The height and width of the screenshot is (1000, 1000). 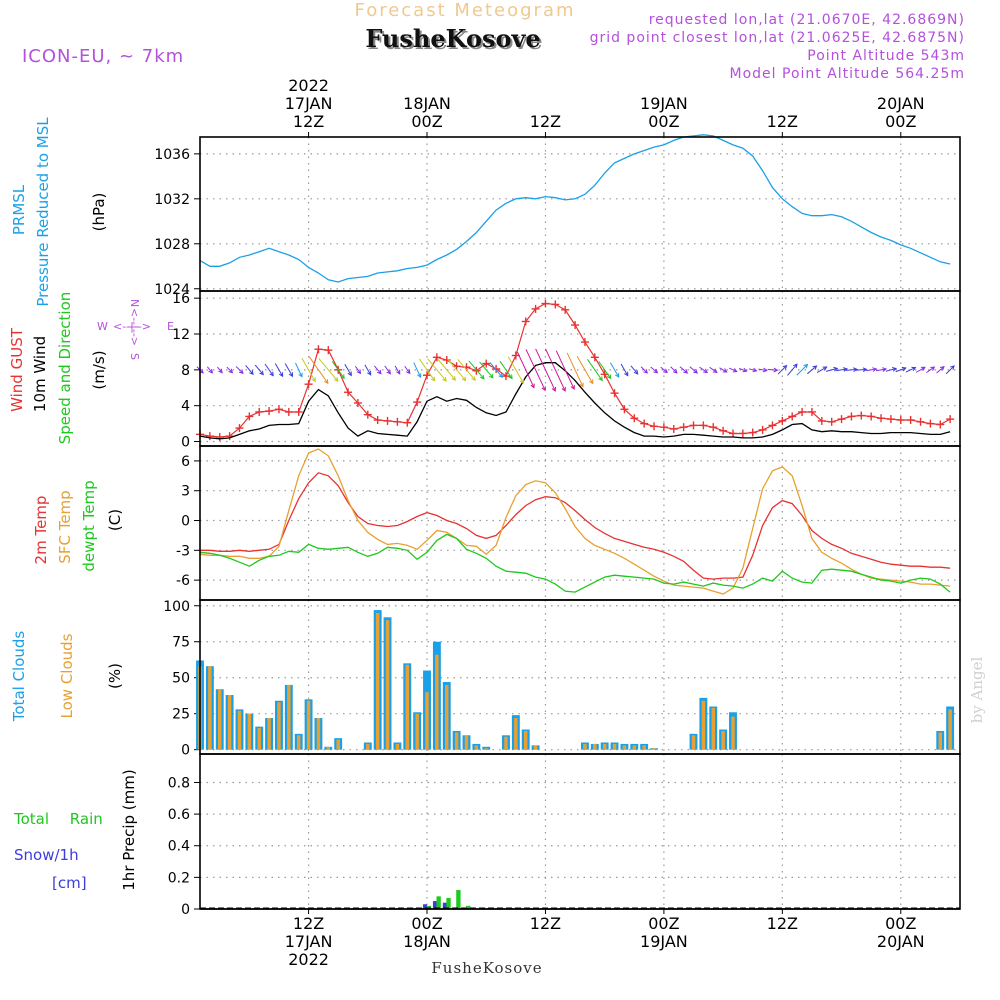 What do you see at coordinates (185, 910) in the screenshot?
I see `tick-label-y-4-0: 0` at bounding box center [185, 910].